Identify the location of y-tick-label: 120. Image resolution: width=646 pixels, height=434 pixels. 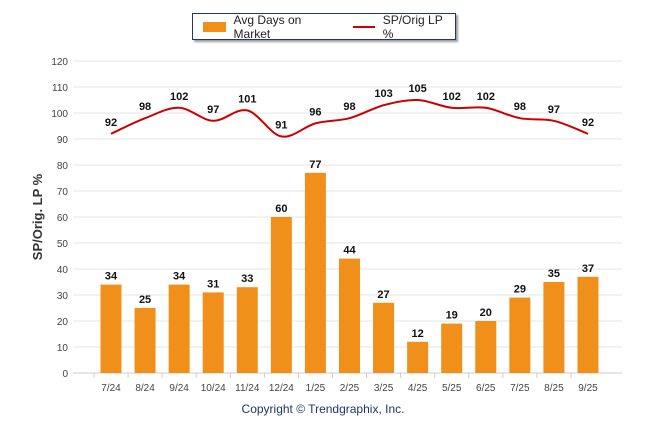
(59, 62).